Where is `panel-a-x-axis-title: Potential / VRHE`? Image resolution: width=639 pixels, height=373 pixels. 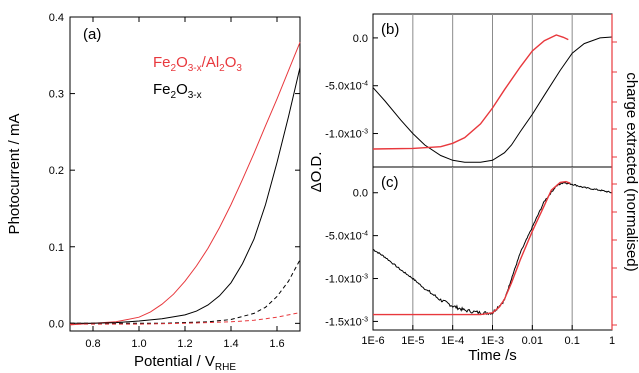 panel-a-x-axis-title: Potential / VRHE is located at coordinates (185, 363).